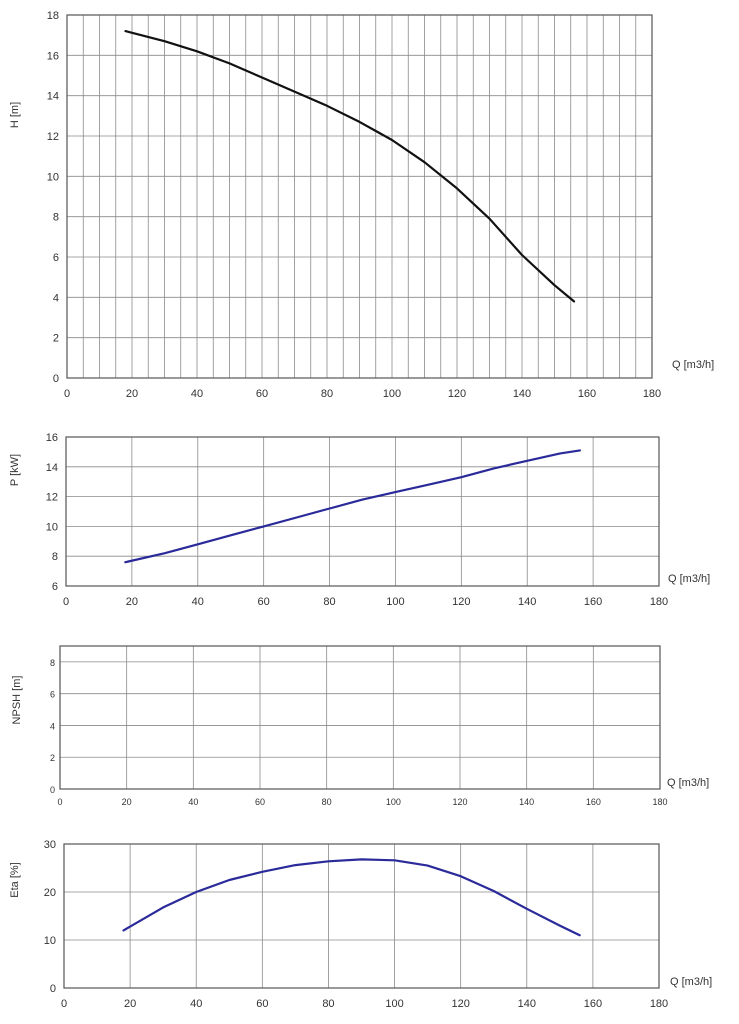 This screenshot has height=1024, width=739. I want to click on head-x-tick-label: 40, so click(197, 394).